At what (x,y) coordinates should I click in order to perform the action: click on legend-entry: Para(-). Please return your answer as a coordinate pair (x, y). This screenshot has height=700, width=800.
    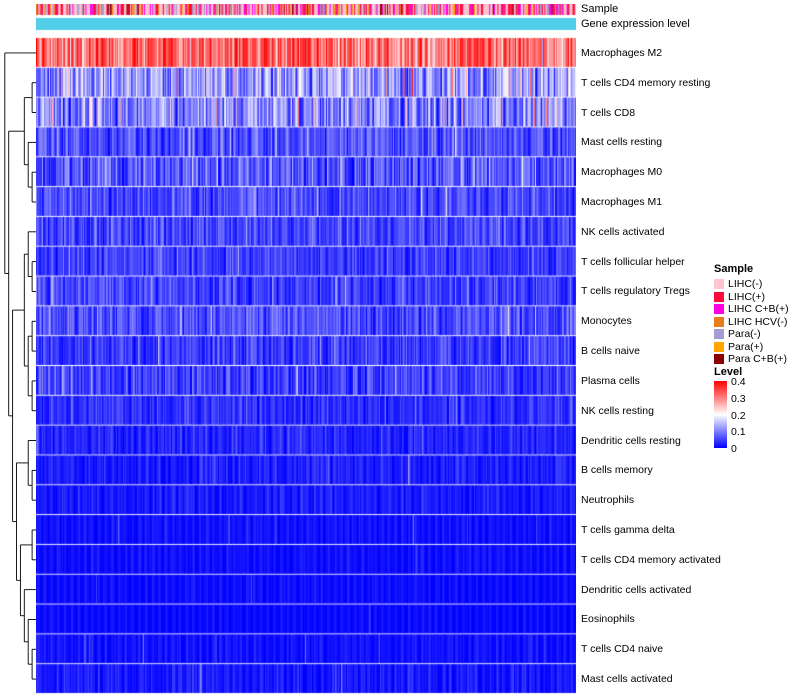
    Looking at the image, I should click on (751, 334).